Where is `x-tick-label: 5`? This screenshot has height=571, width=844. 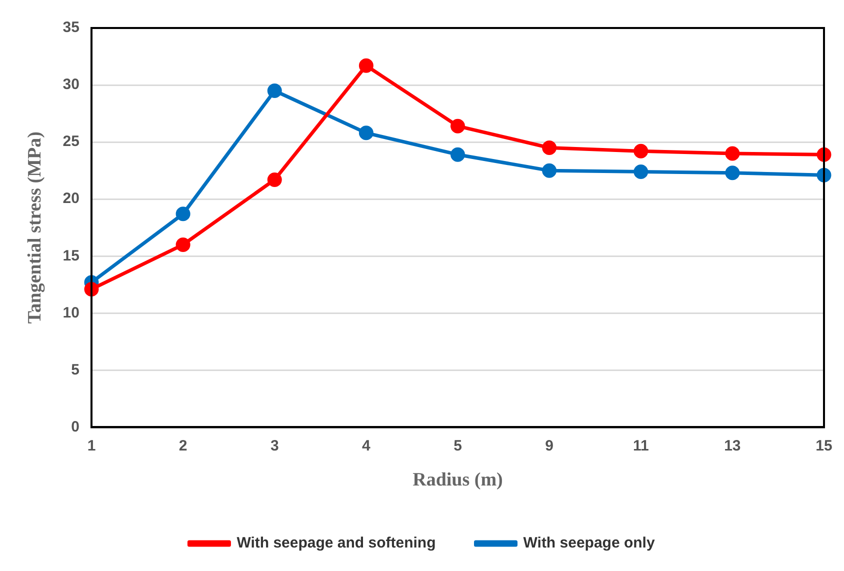 x-tick-label: 5 is located at coordinates (458, 445).